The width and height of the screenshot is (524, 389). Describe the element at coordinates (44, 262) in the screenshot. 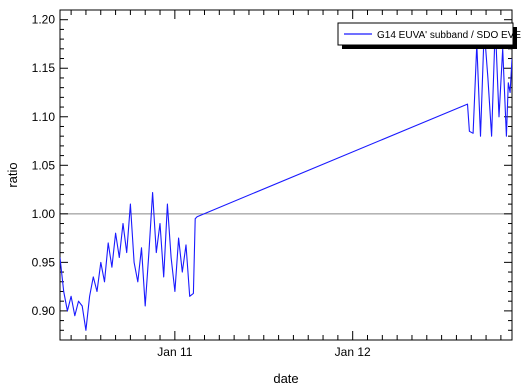

I see `y-tick-label: 0.95` at that location.